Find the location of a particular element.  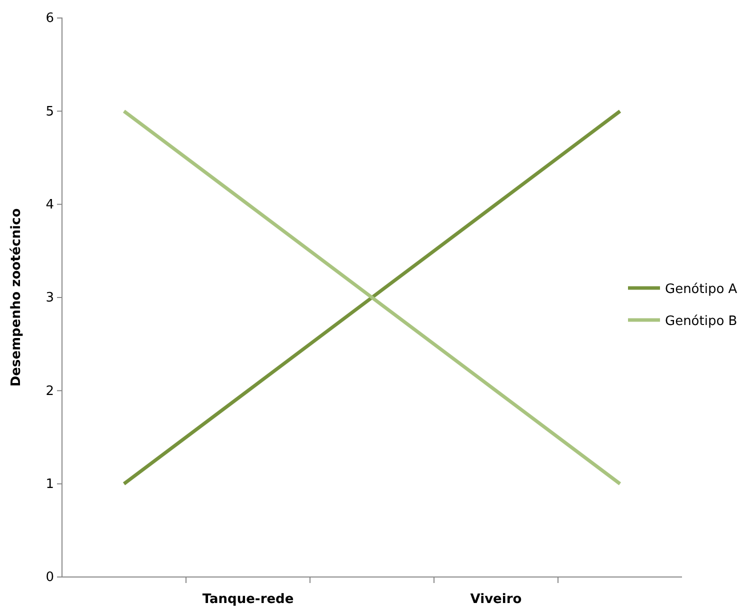

legend-label: Genótipo A is located at coordinates (701, 289).